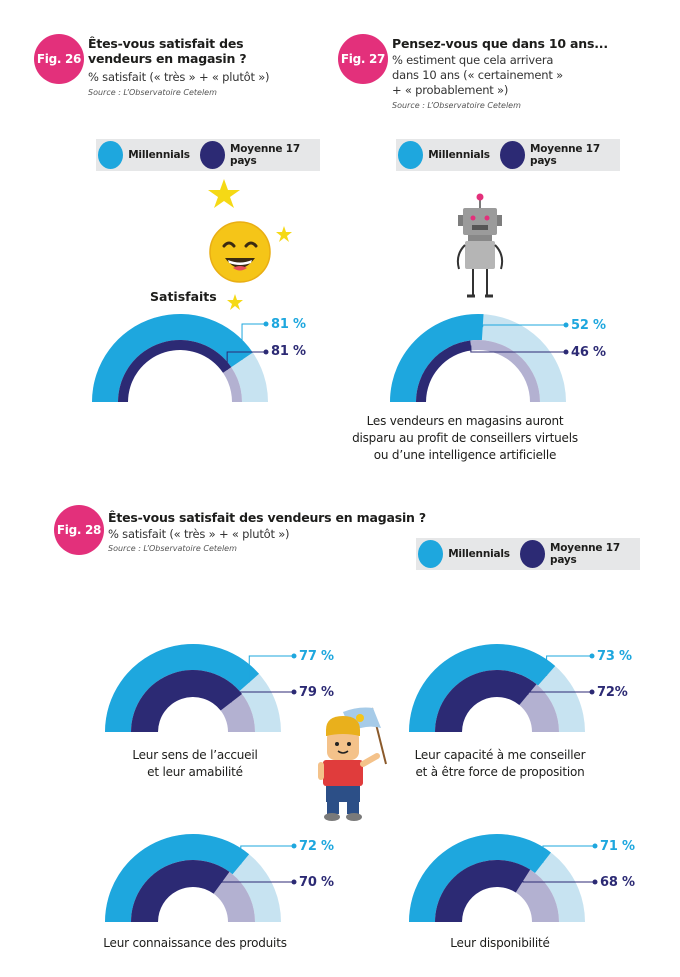  I want to click on fig27-caption-3: ou d’une intelligence artificielle, so click(465, 455).